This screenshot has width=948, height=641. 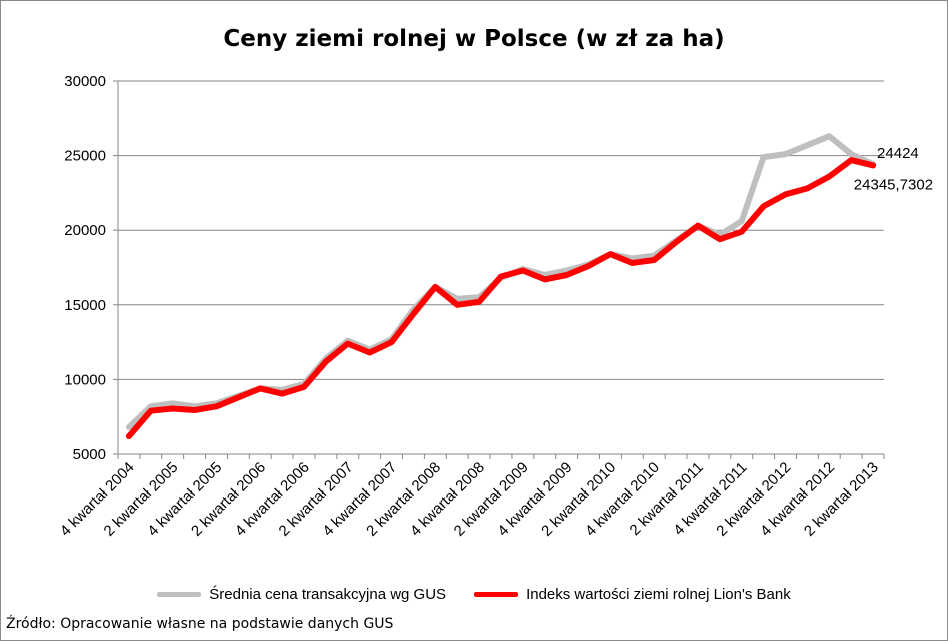 I want to click on legend-item-gus: Średnia cena transakcyjna wg GUS, so click(x=301, y=594).